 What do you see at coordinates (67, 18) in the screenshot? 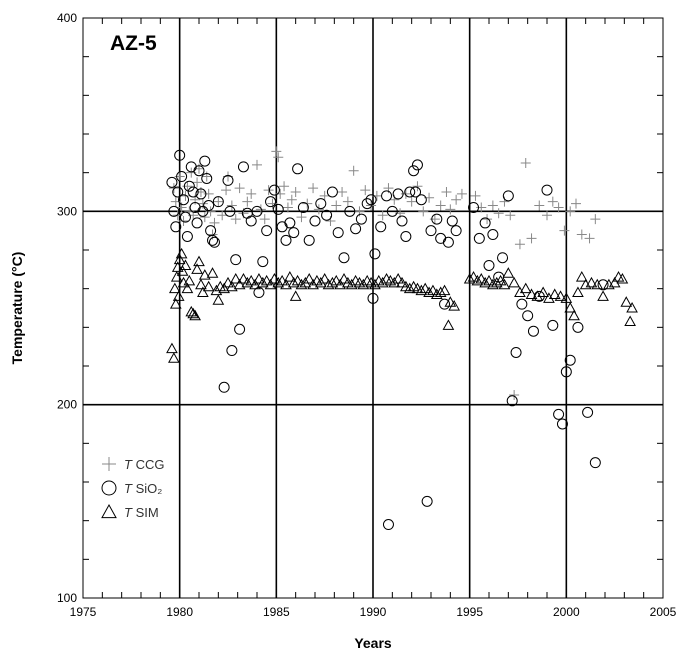
I see `y-tick-label: 400` at bounding box center [67, 18].